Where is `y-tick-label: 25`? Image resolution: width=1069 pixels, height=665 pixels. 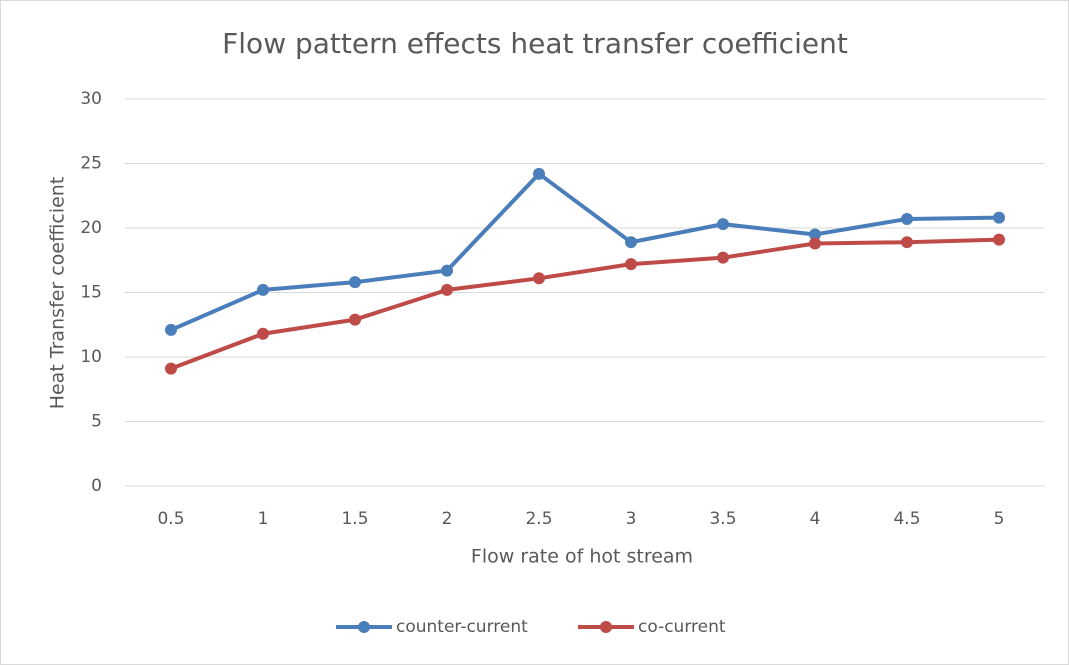
y-tick-label: 25 is located at coordinates (91, 164).